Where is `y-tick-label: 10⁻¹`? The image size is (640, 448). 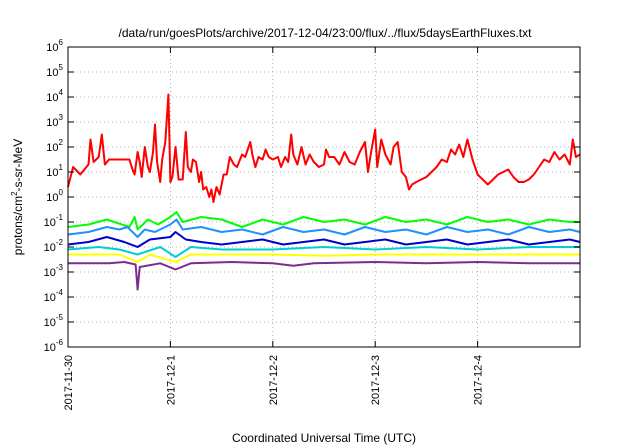
y-tick-label: 10⁻¹ is located at coordinates (54, 221).